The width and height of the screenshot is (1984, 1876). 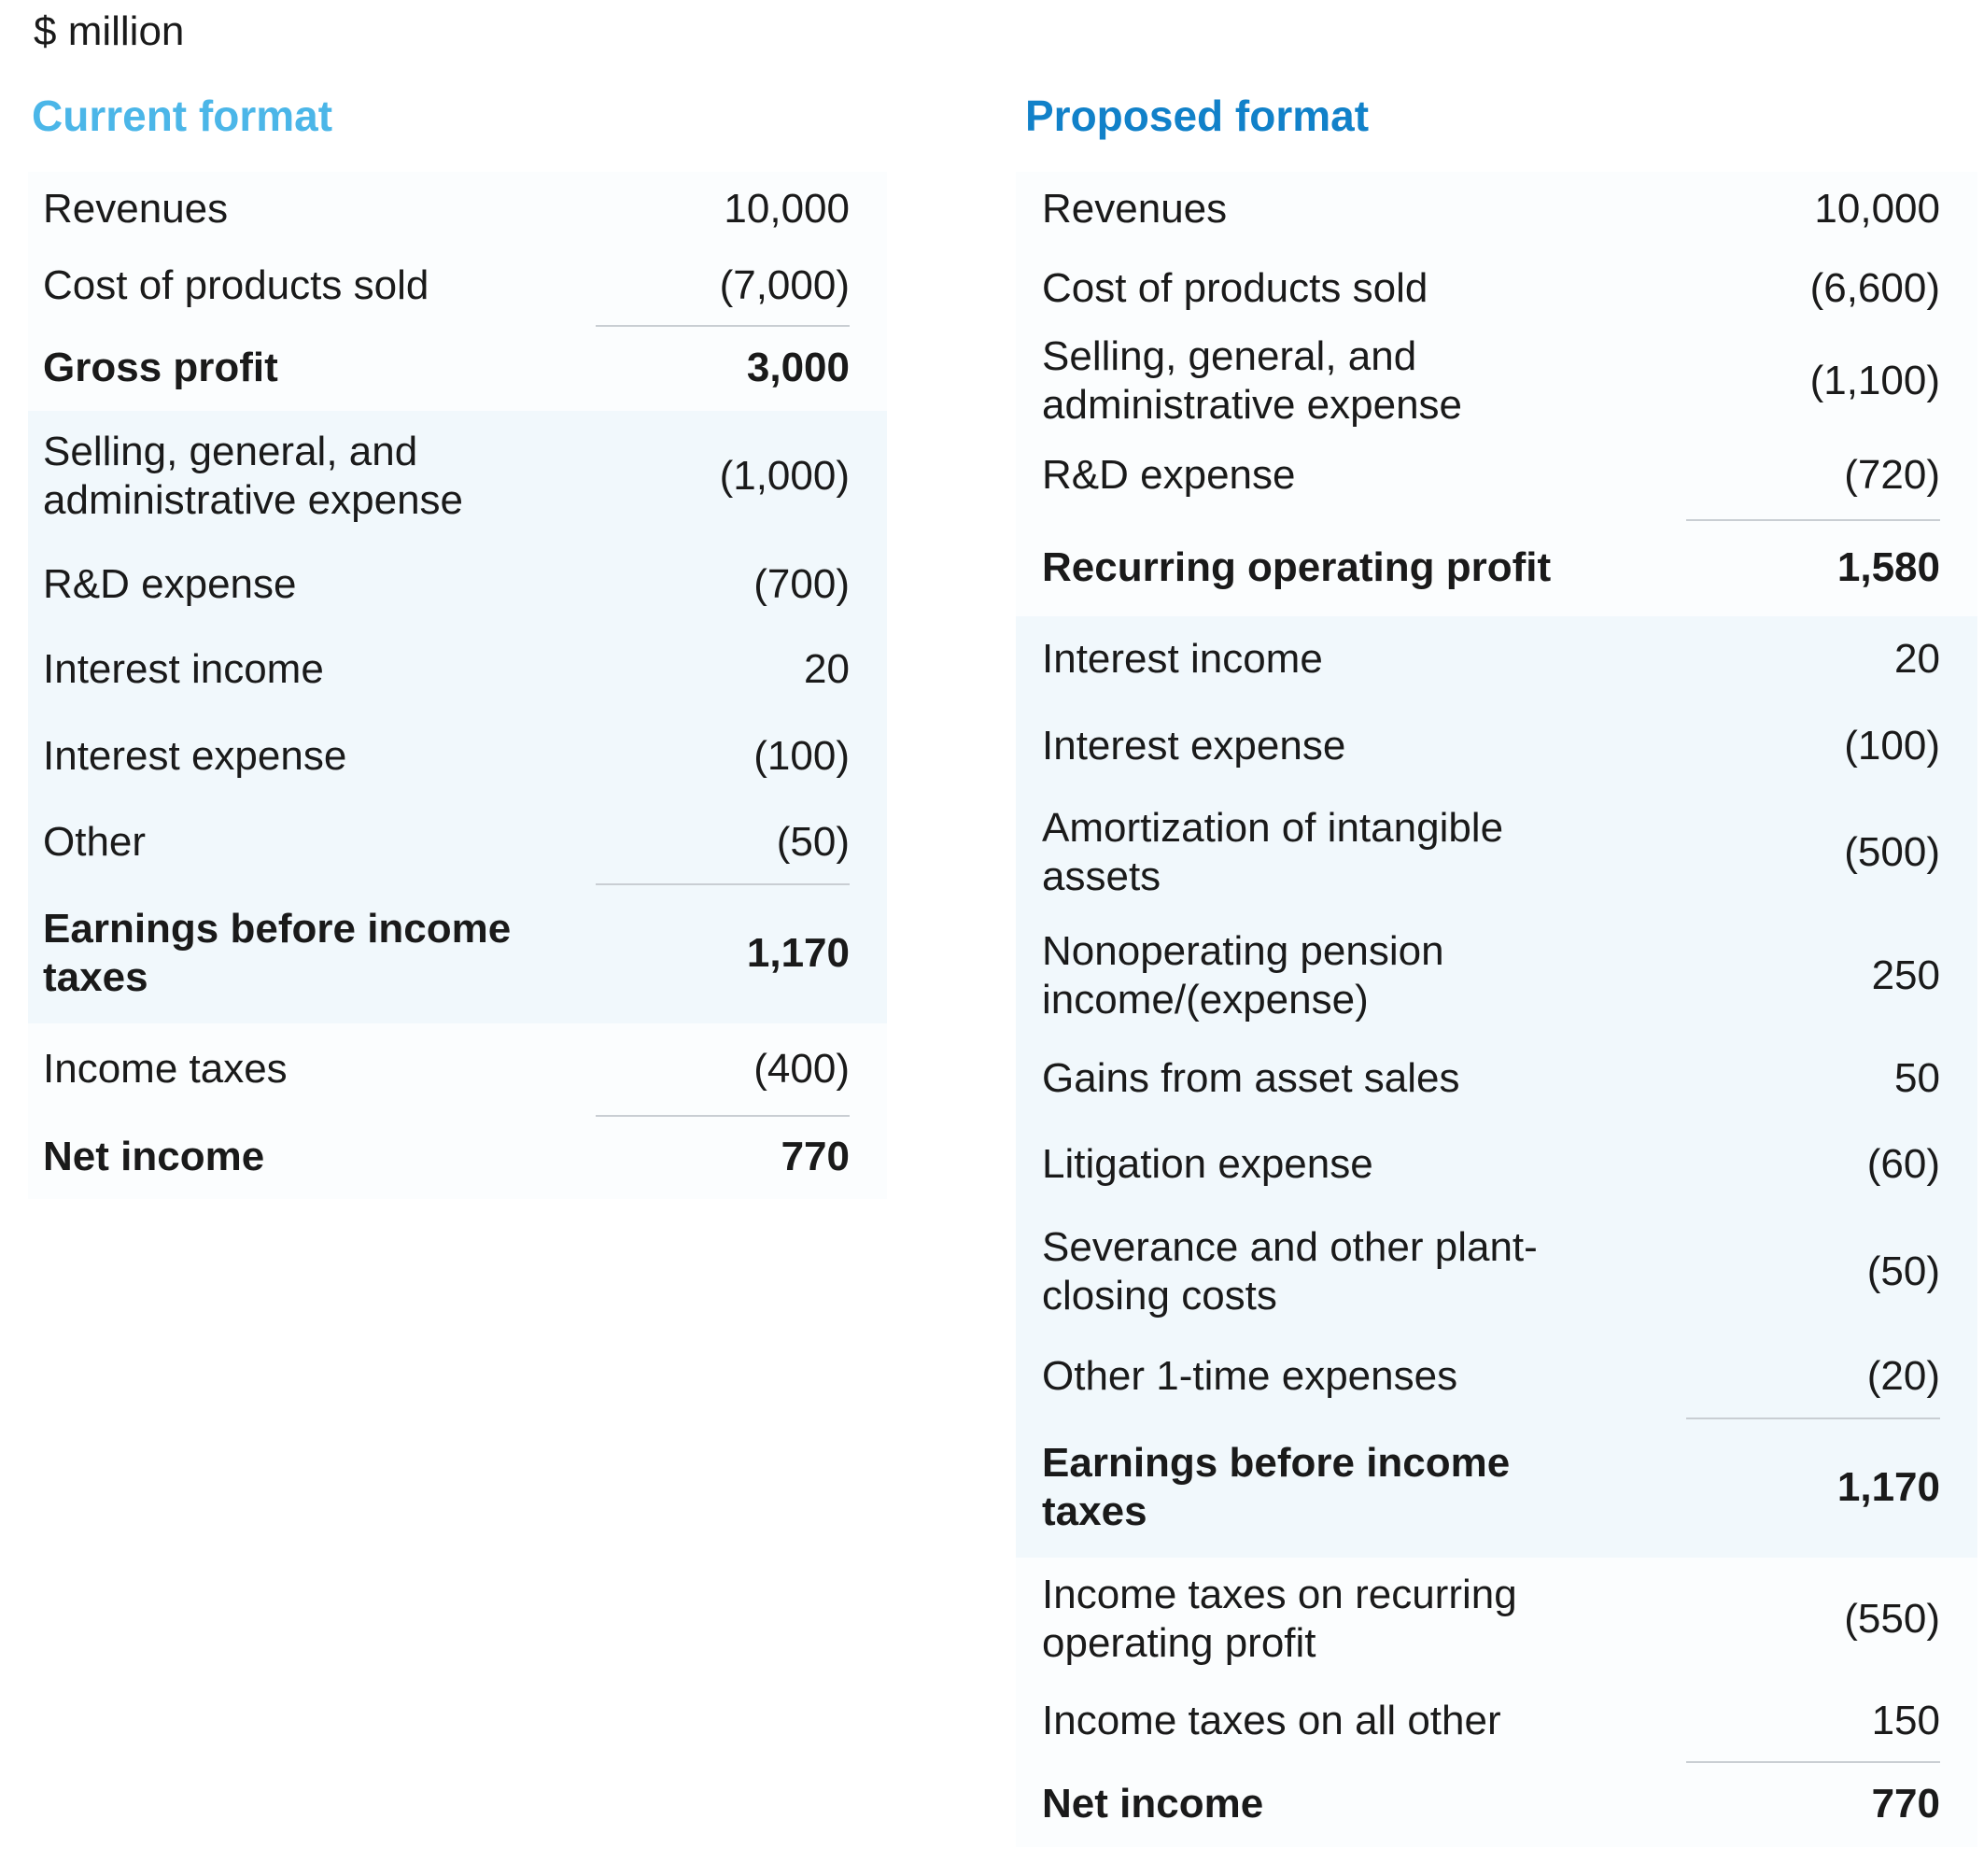 I want to click on table-row: Amortization of intangible assets (500), so click(x=1496, y=852).